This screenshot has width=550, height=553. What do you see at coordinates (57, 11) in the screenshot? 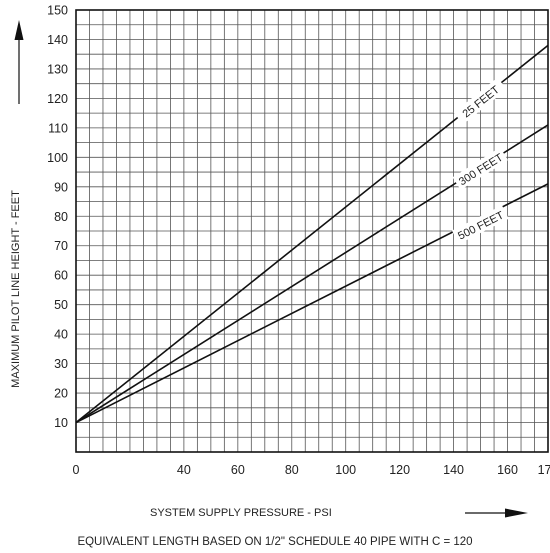
I see `y-tick-label: 150` at bounding box center [57, 11].